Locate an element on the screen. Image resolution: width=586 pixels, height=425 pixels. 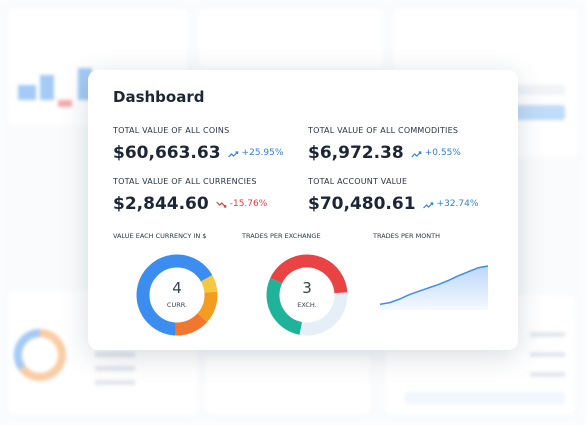
stat-label: TOTAL VALUE OF ALL COMMODITIES is located at coordinates (382, 130).